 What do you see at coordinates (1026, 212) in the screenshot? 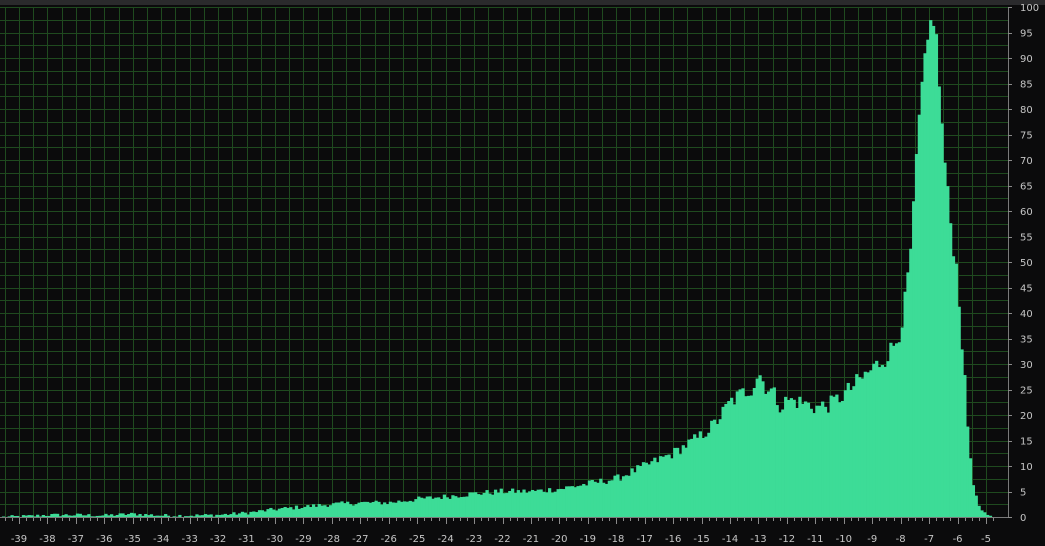
I see `y-tick-label: 60` at bounding box center [1026, 212].